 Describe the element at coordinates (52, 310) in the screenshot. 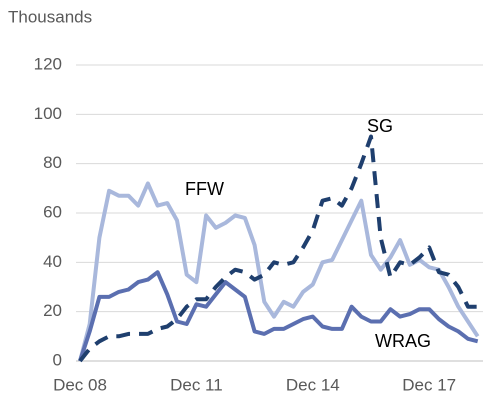

I see `y-tick-label: 20` at that location.